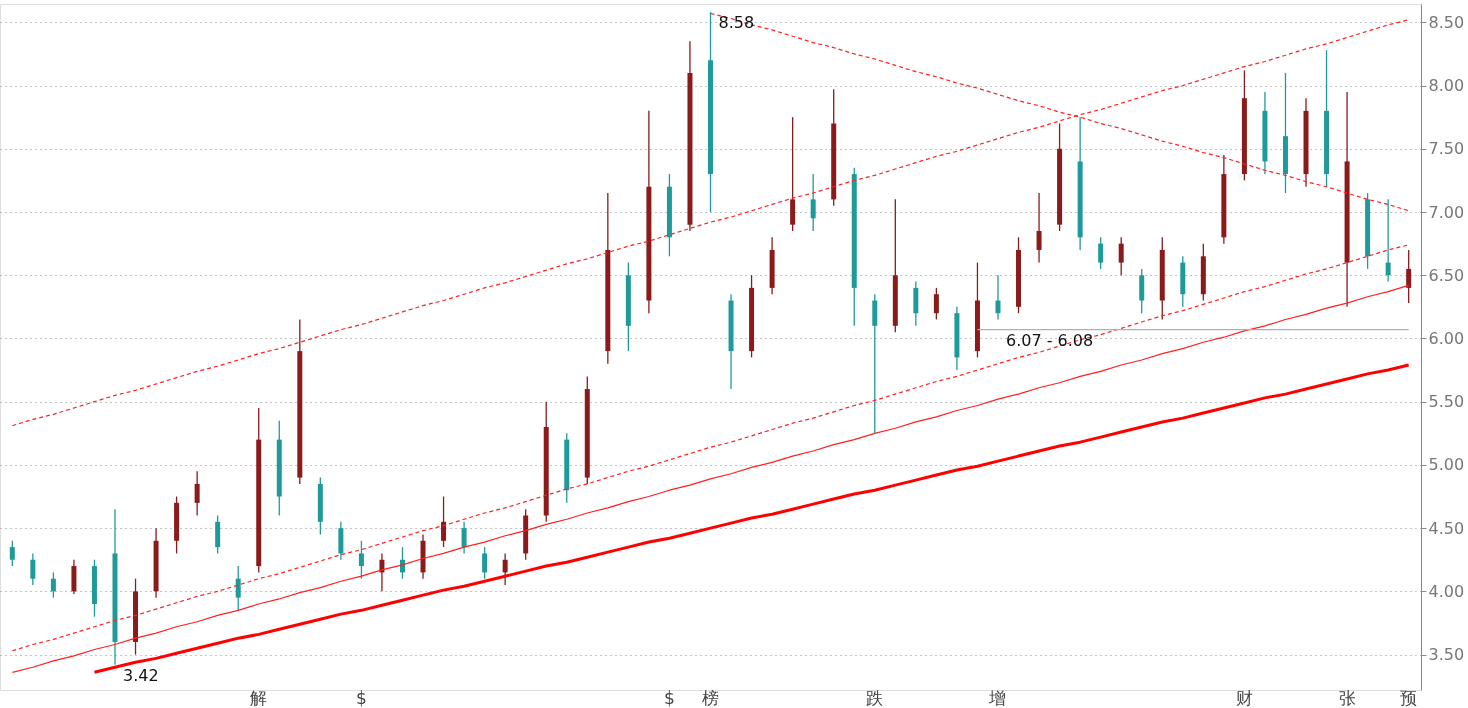 The width and height of the screenshot is (1468, 708). I want to click on y-tick-label: 6.50, so click(1446, 275).